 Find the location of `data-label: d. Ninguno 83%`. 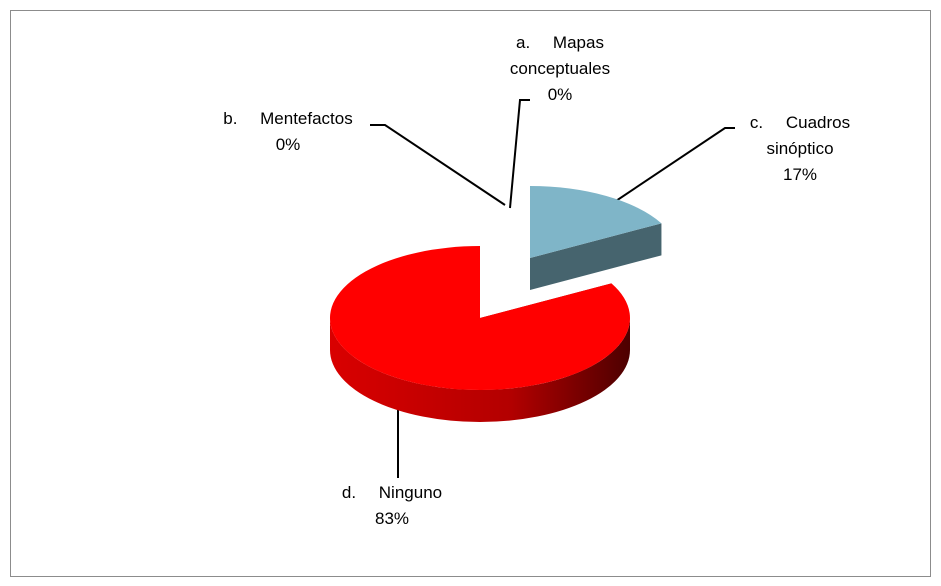

data-label: d. Ninguno 83% is located at coordinates (392, 506).